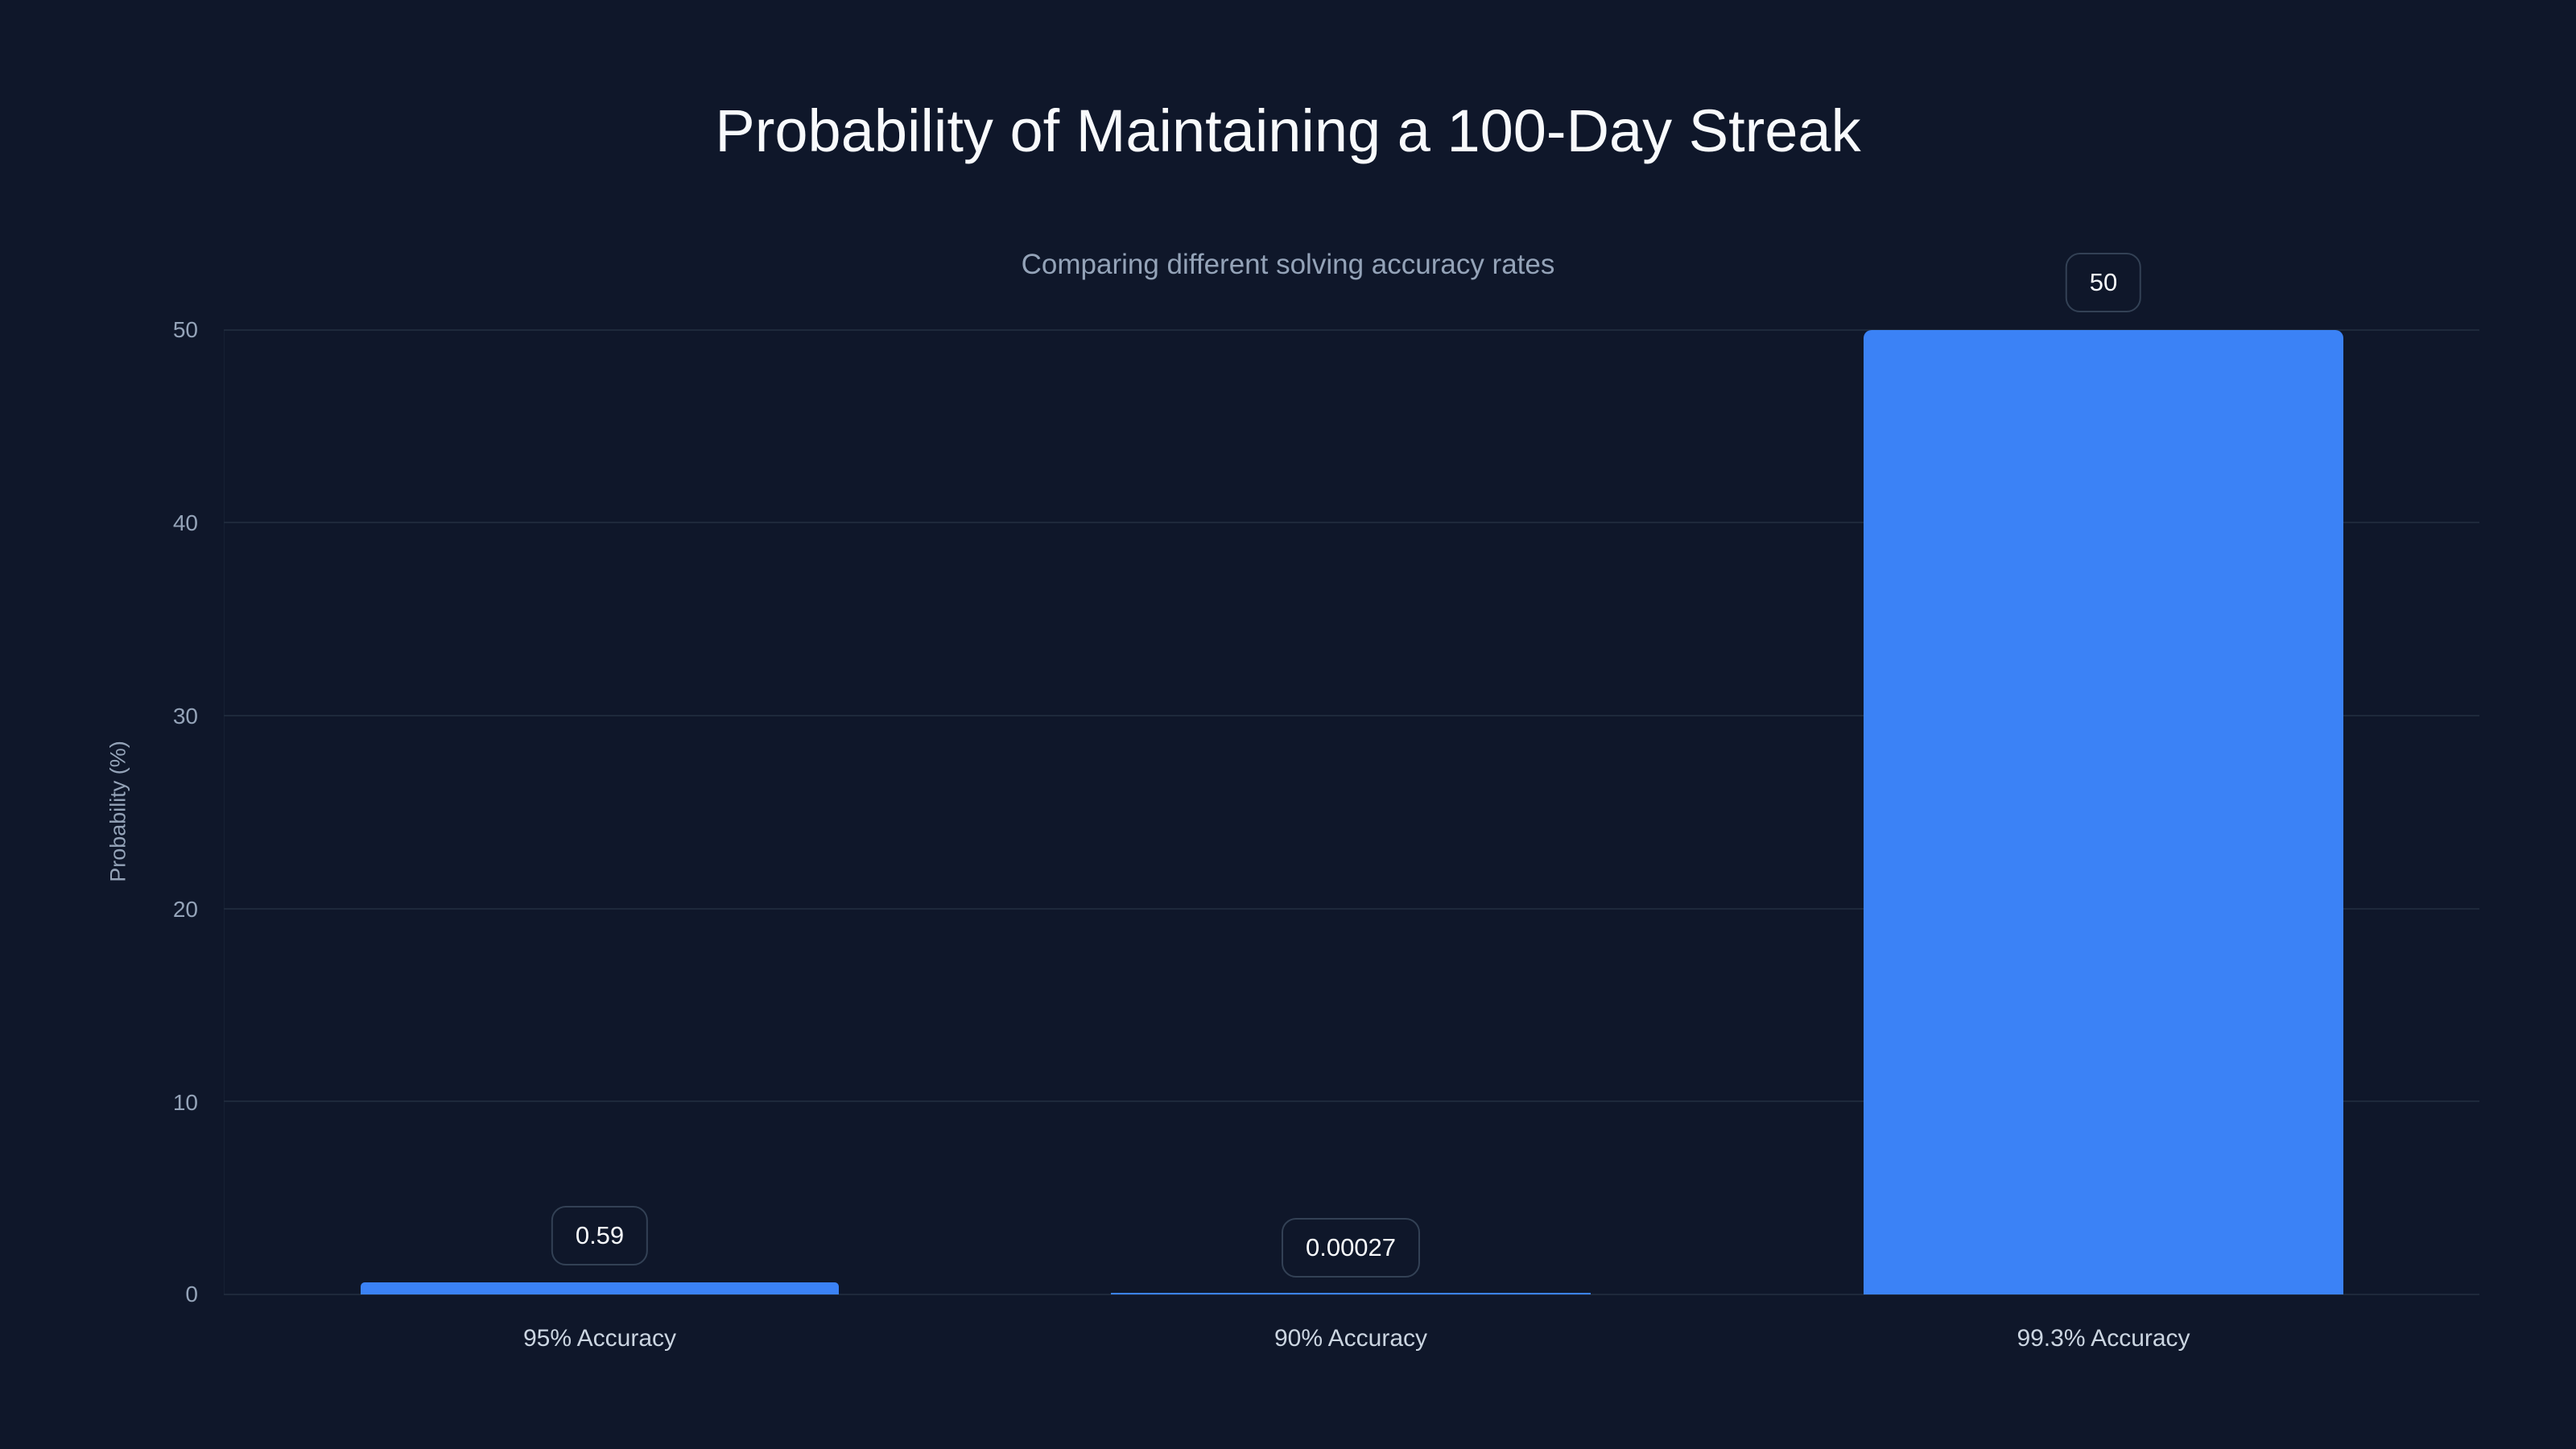  Describe the element at coordinates (2103, 282) in the screenshot. I see `value-label-99-3-accuracy: 50` at that location.